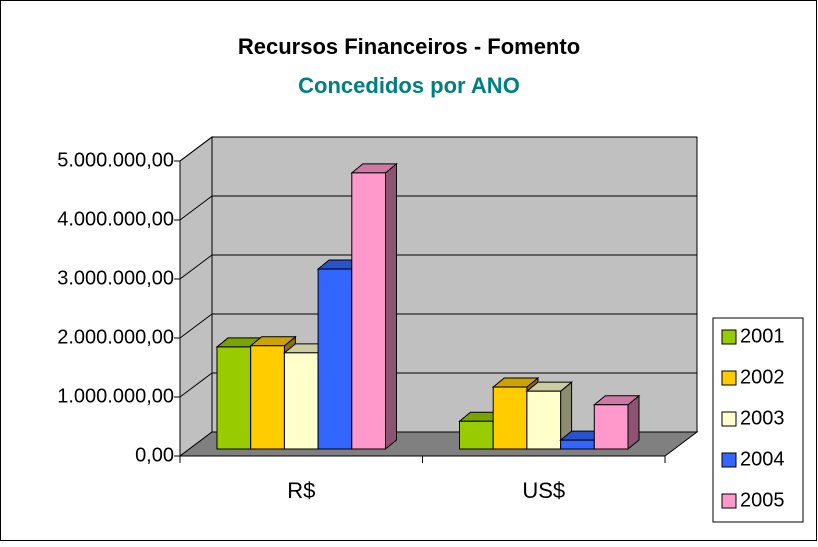 The image size is (818, 547). Describe the element at coordinates (196, 296) in the screenshot. I see `side-wall` at that location.